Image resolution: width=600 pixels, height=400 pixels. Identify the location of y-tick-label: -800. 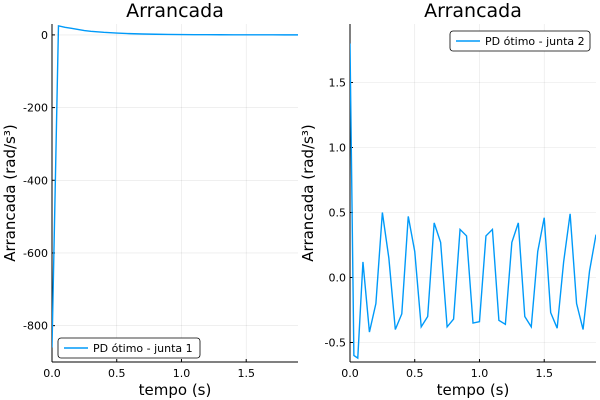
(35, 326).